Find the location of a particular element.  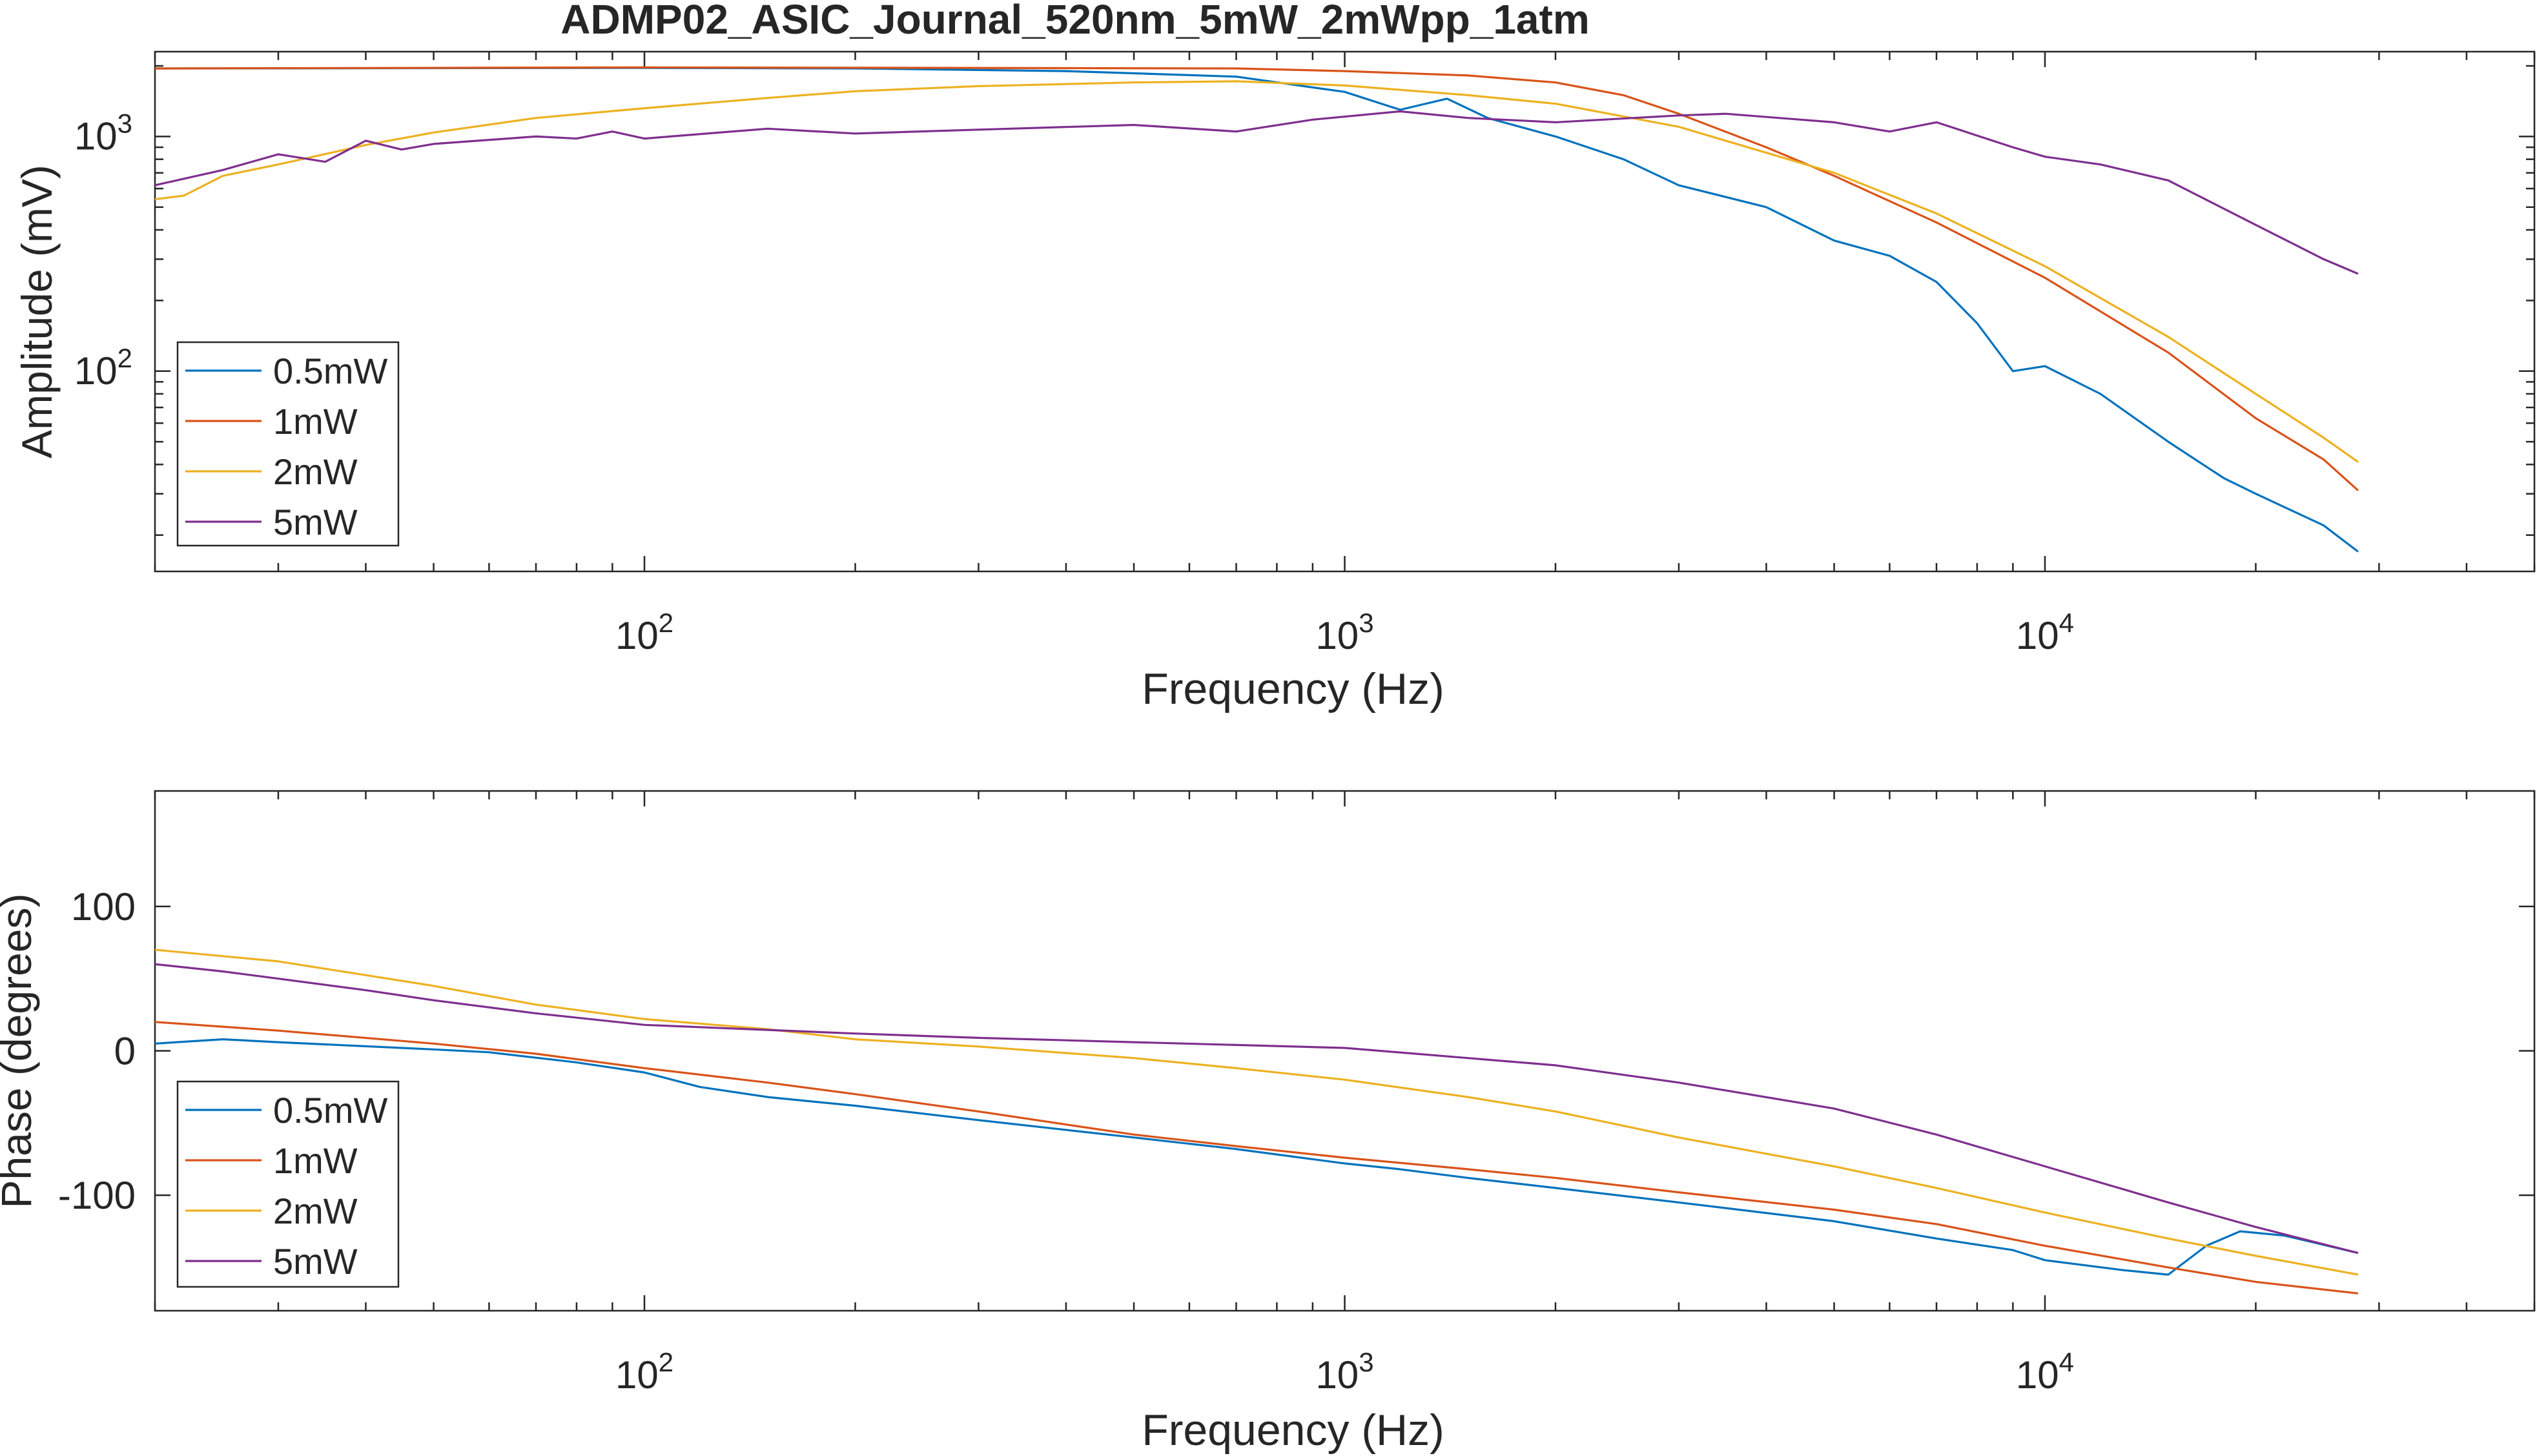

y-tick-label: 10³ is located at coordinates (103, 133).